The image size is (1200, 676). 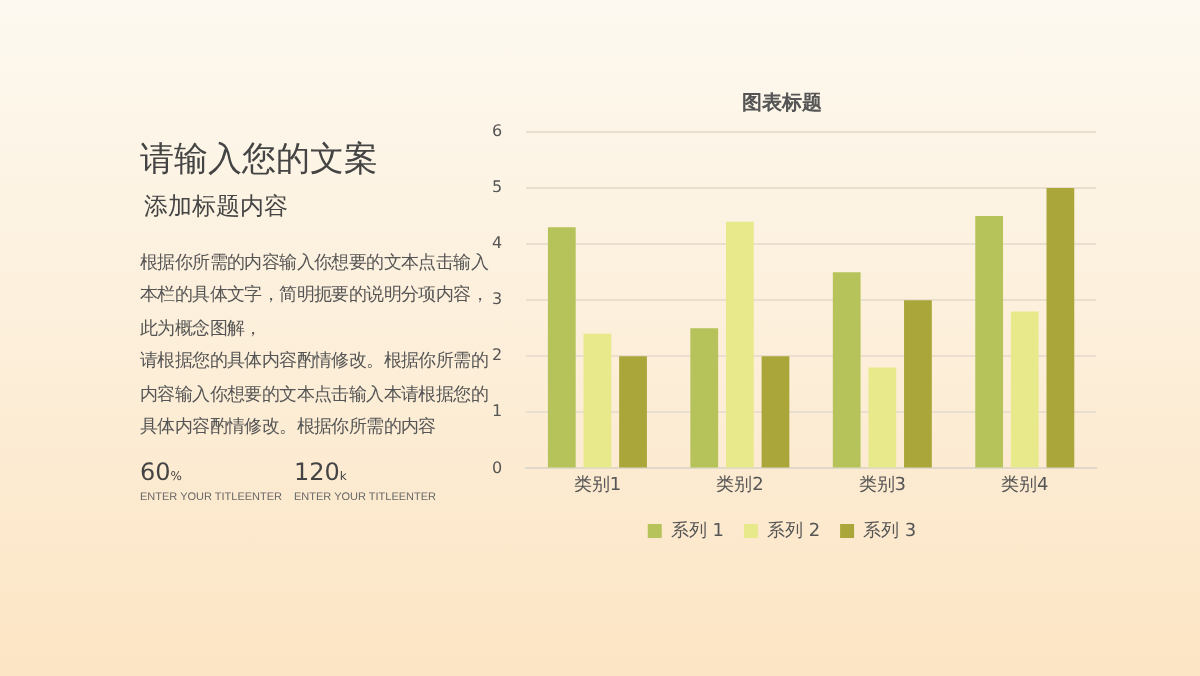 I want to click on y-tick-label: 6, so click(x=497, y=131).